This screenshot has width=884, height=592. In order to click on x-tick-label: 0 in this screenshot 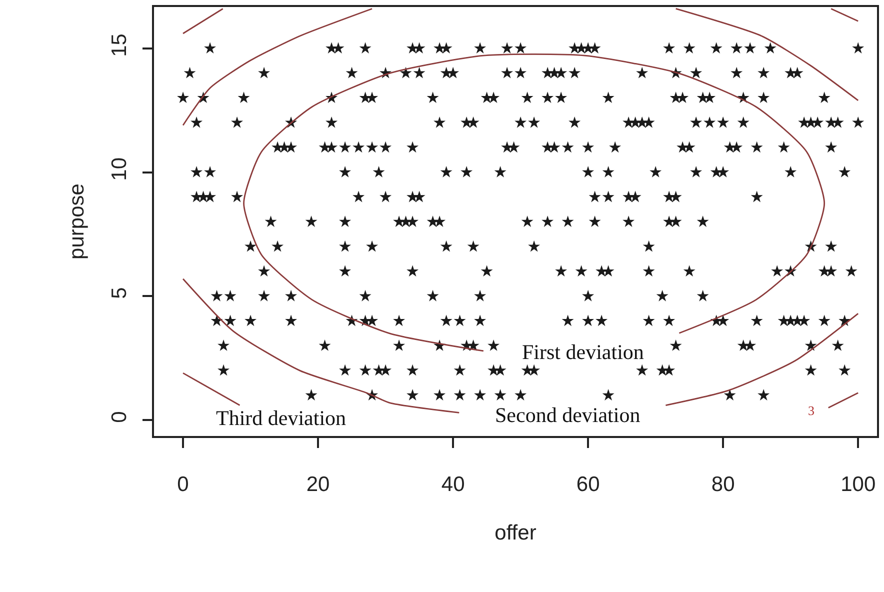, I will do `click(183, 484)`.